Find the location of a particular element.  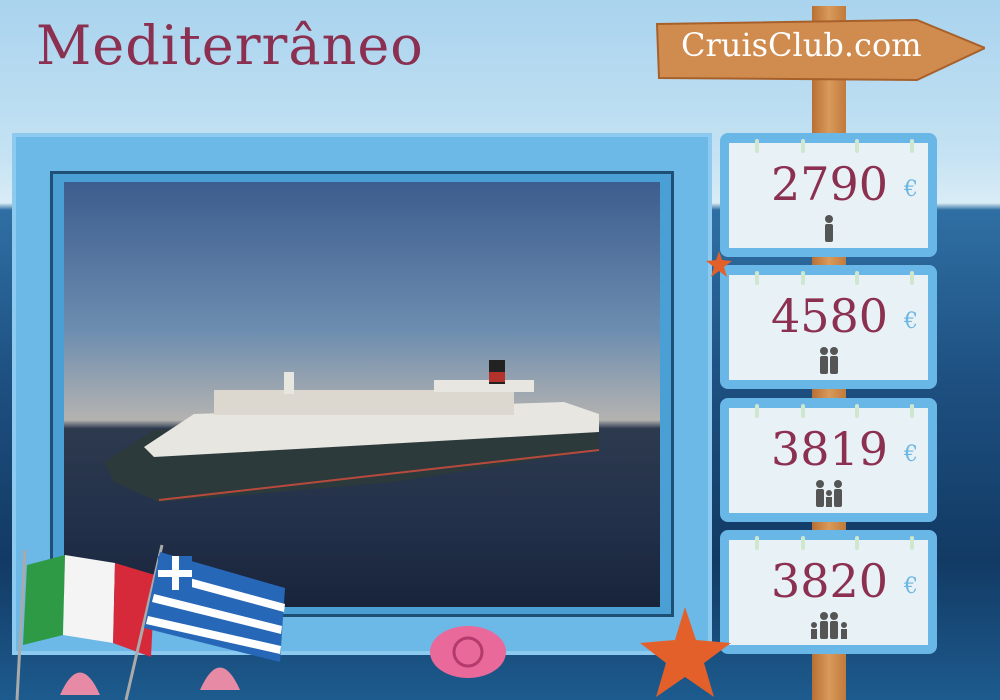

family-two-children-icon is located at coordinates (828, 627).